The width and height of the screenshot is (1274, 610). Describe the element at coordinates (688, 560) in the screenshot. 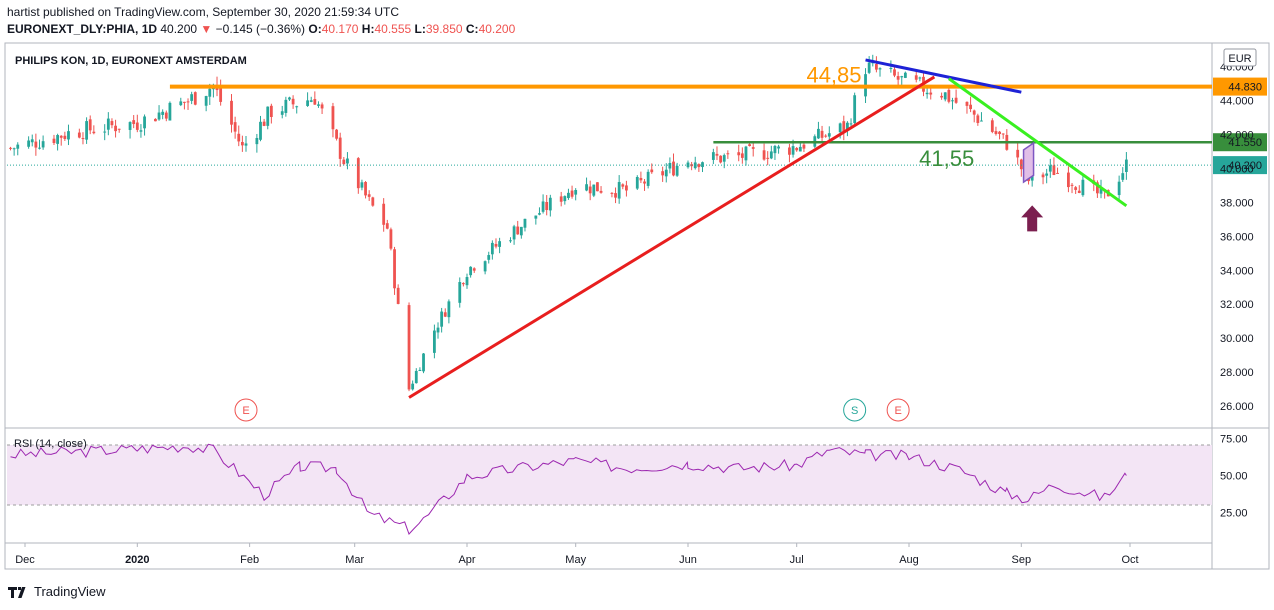

I see `time-tick-label: Jun` at that location.